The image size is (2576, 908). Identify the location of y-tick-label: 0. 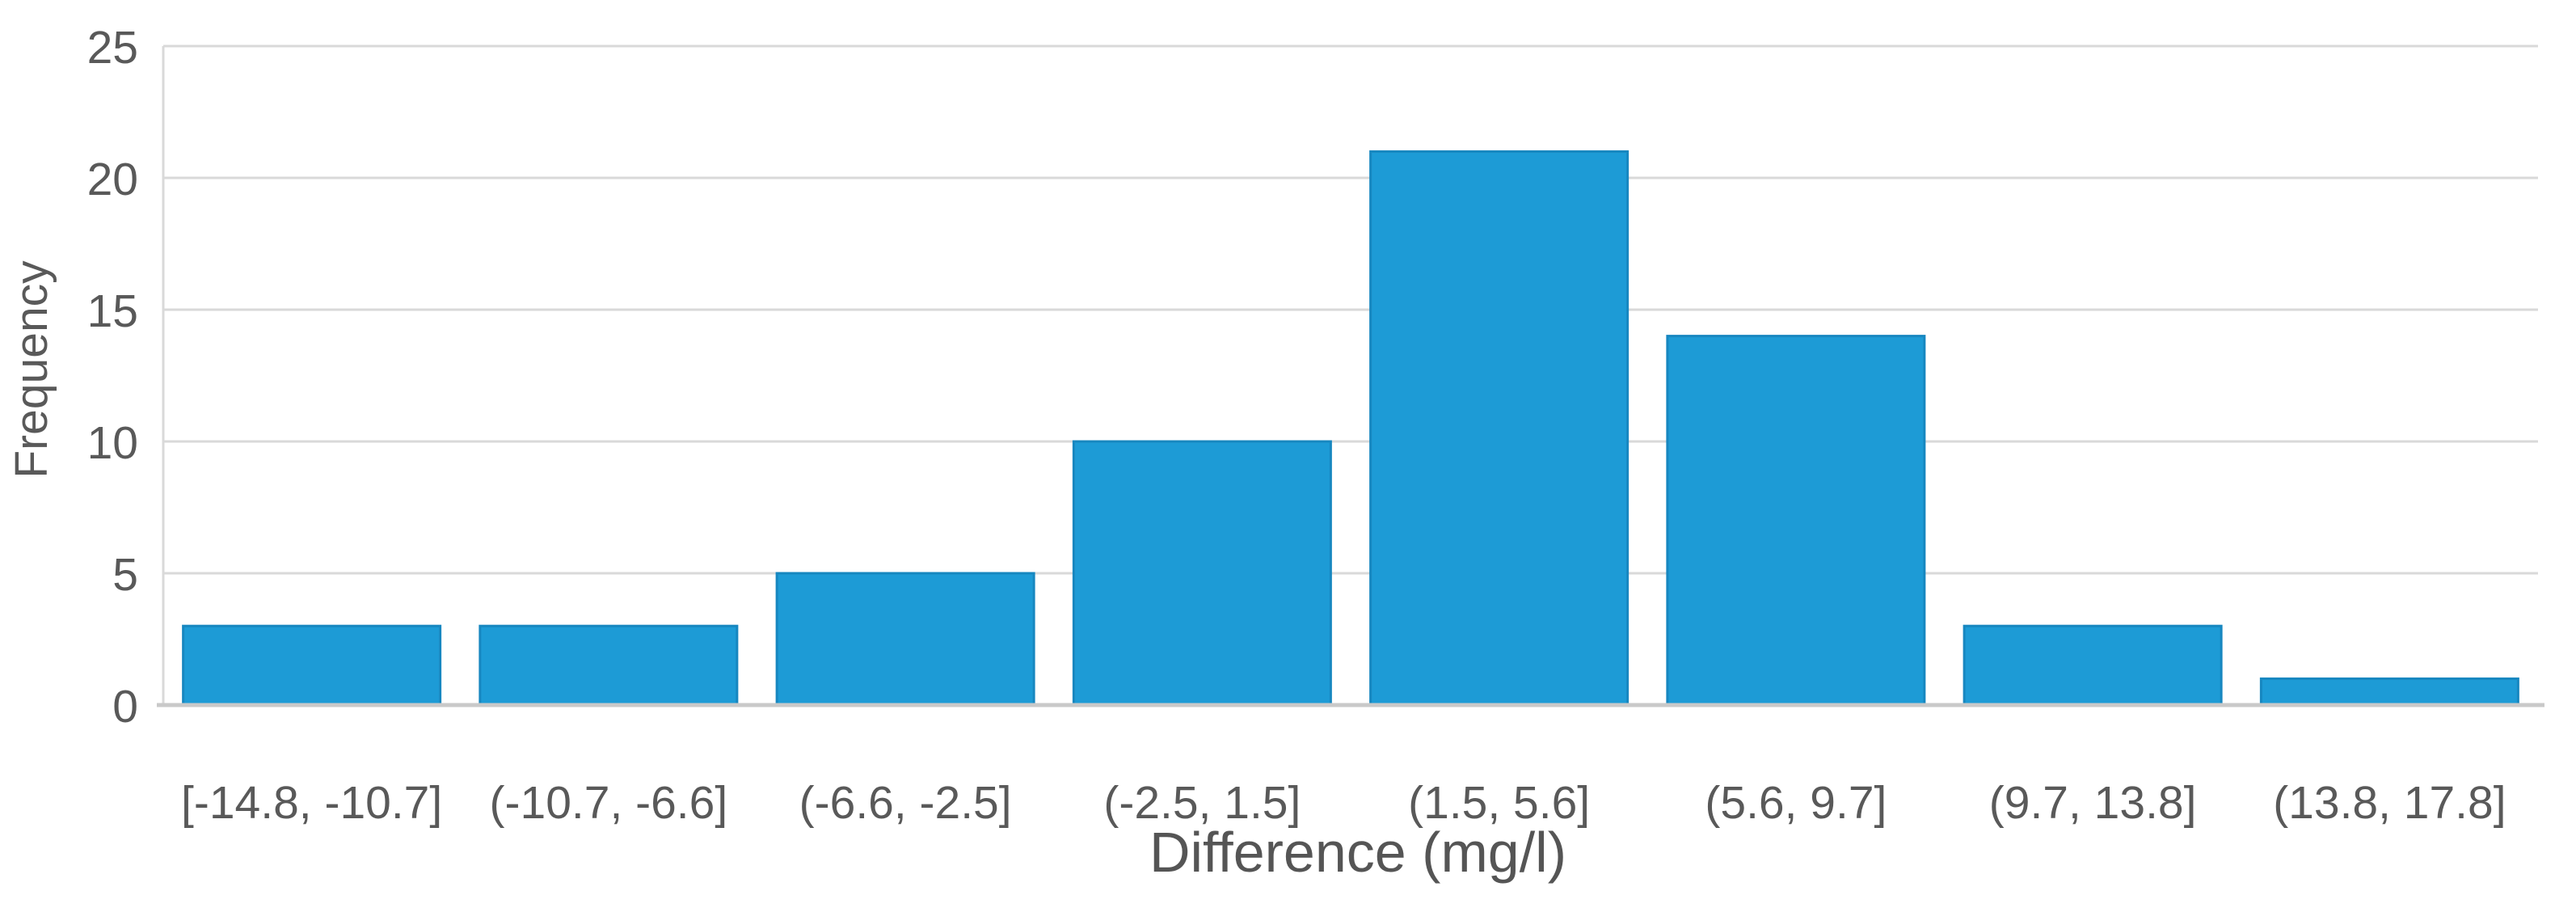
(125, 707).